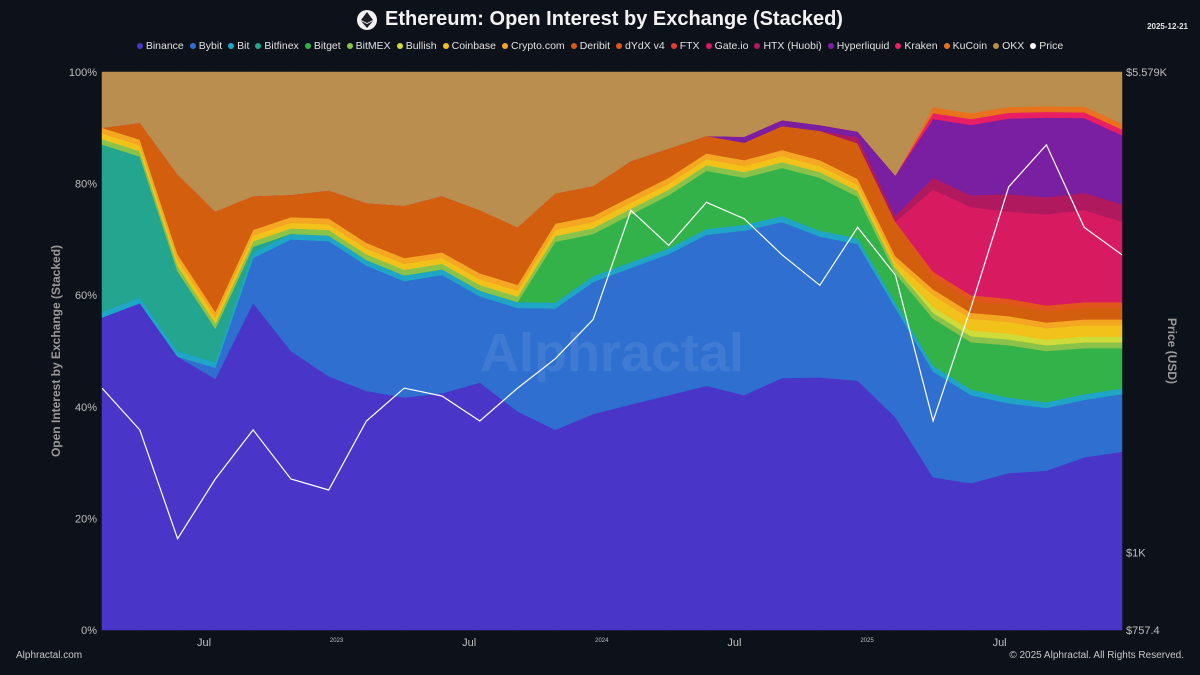 This screenshot has height=675, width=1200. Describe the element at coordinates (792, 46) in the screenshot. I see `legend-label: HTX (Huobi)` at that location.